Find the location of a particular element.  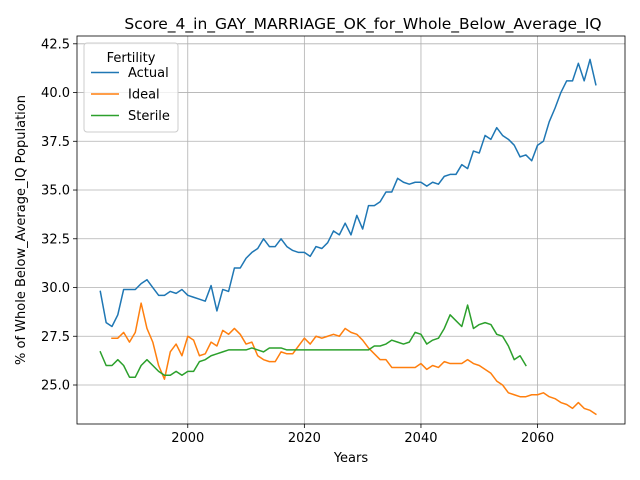

legend: Fertility Actual Ideal Sterile is located at coordinates (131, 87).